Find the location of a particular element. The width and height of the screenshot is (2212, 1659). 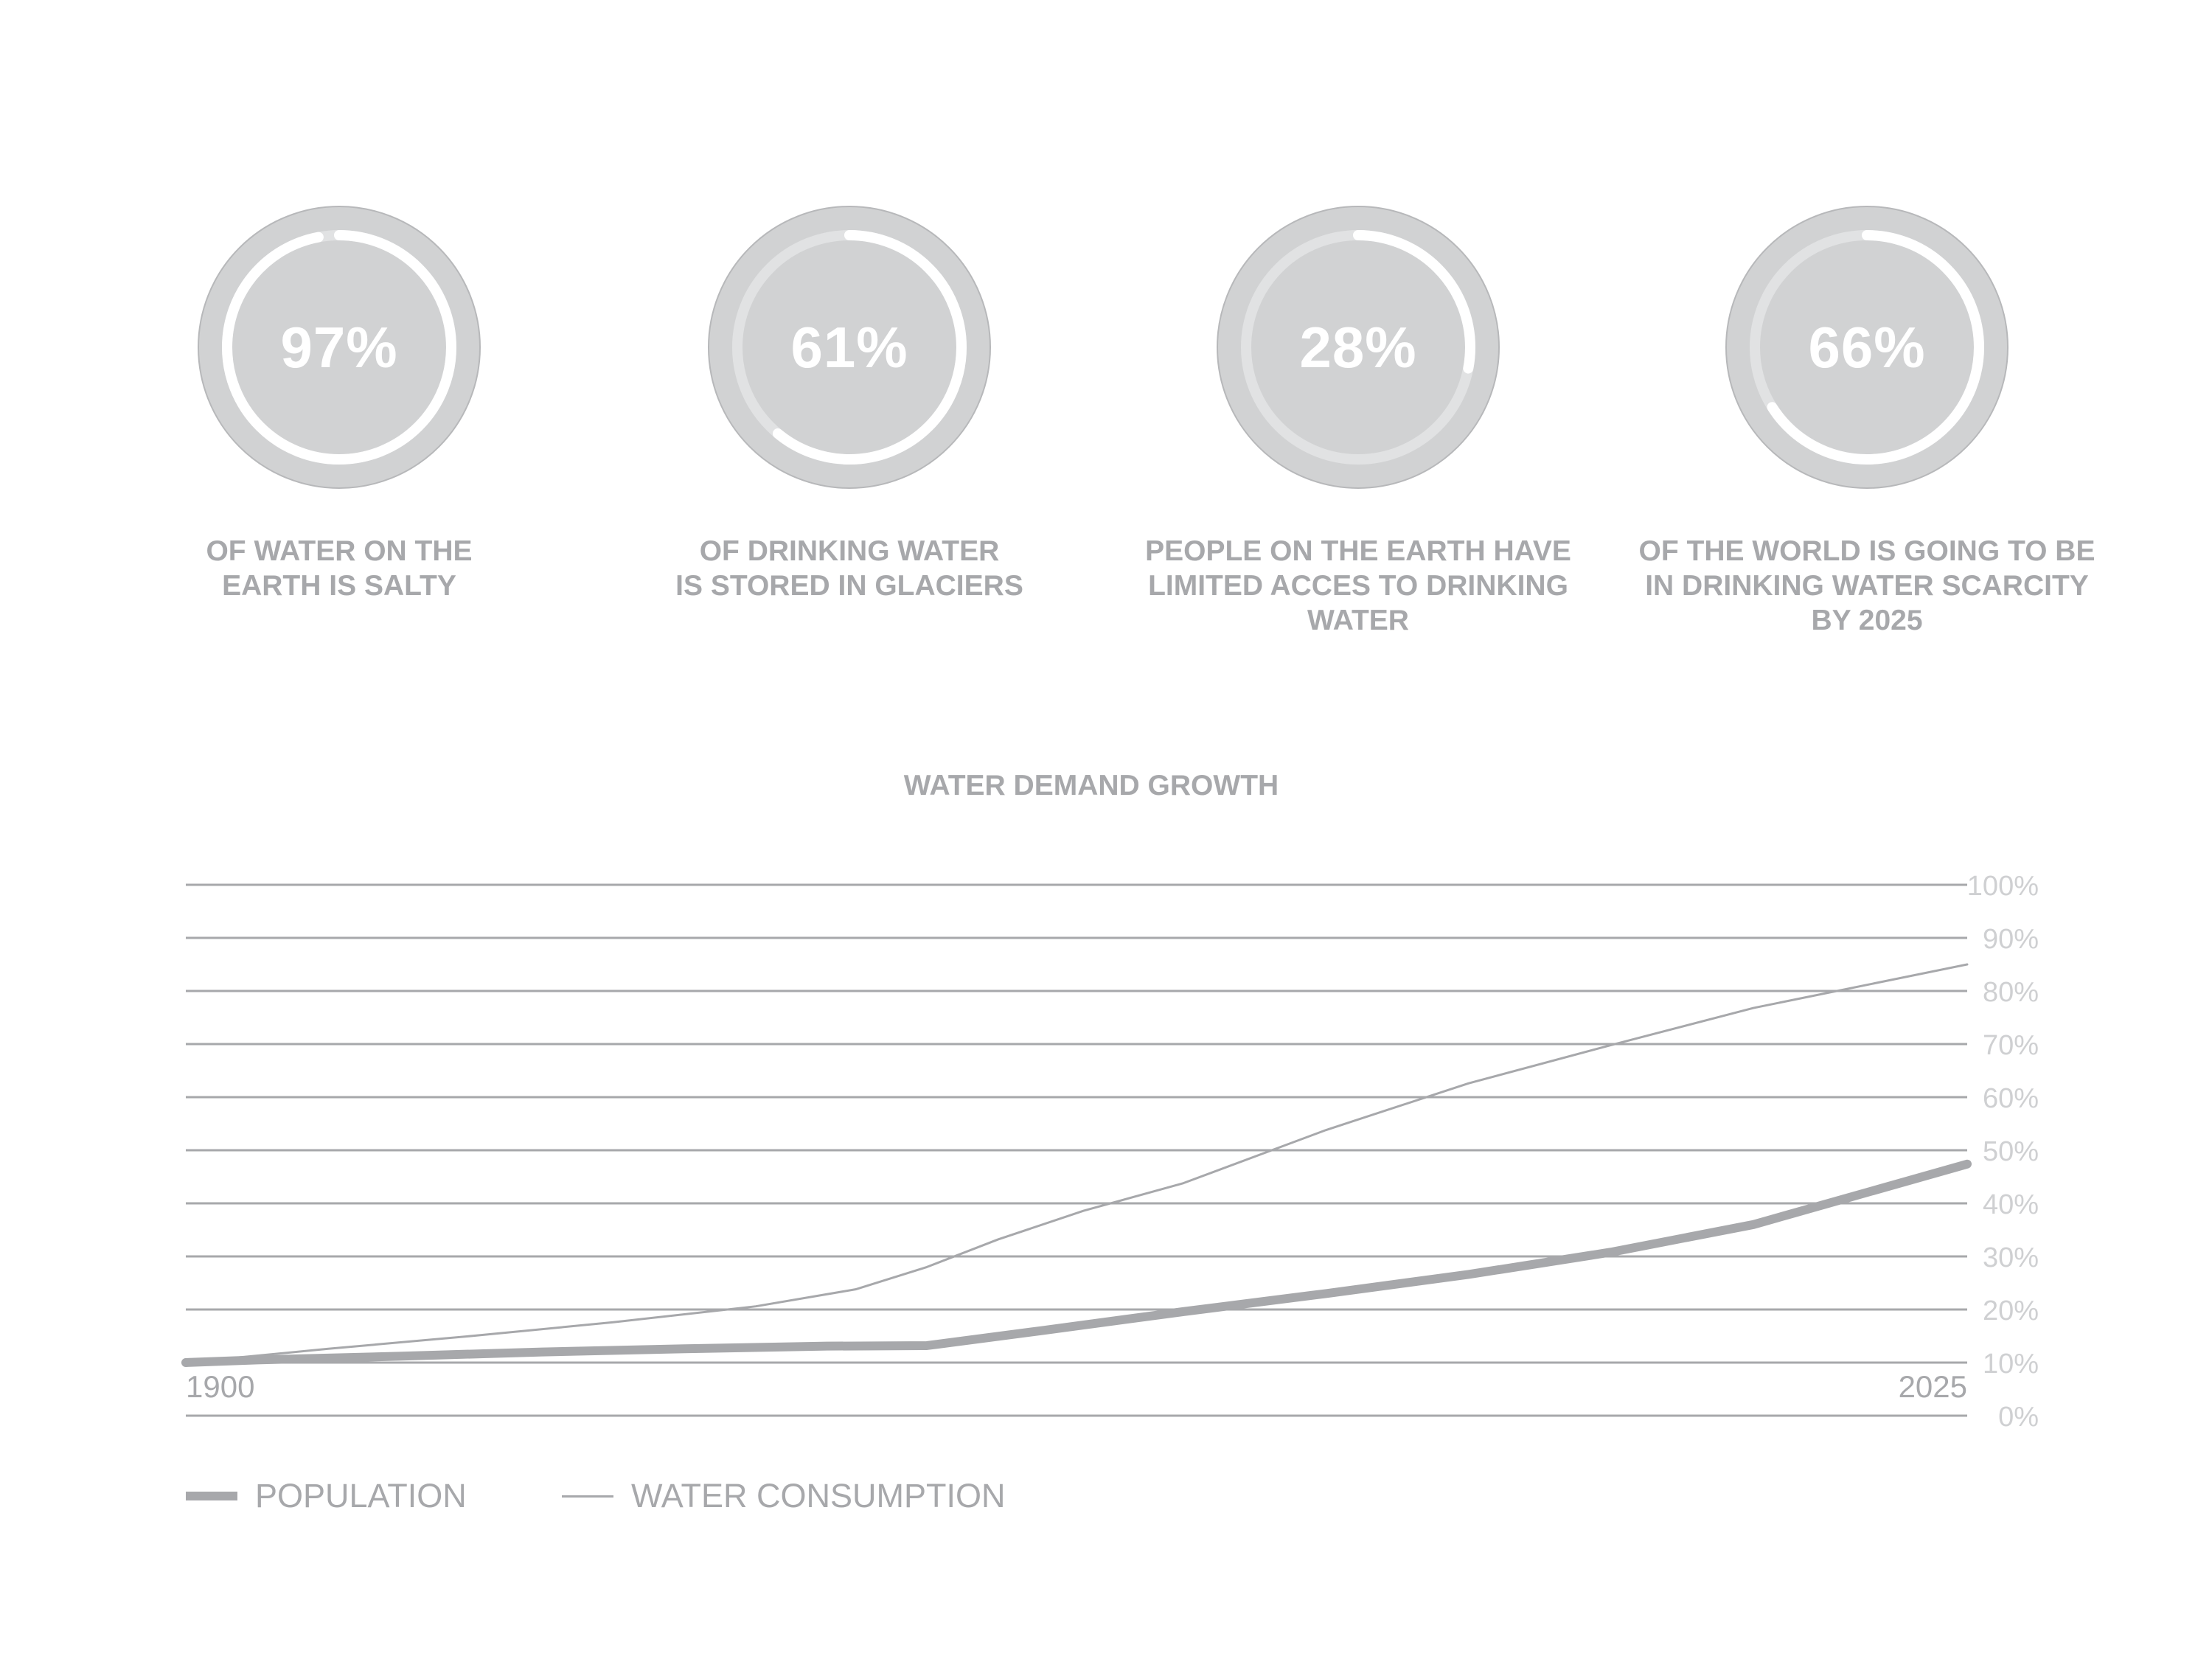

y-tick-label: 70% is located at coordinates (2011, 1045).